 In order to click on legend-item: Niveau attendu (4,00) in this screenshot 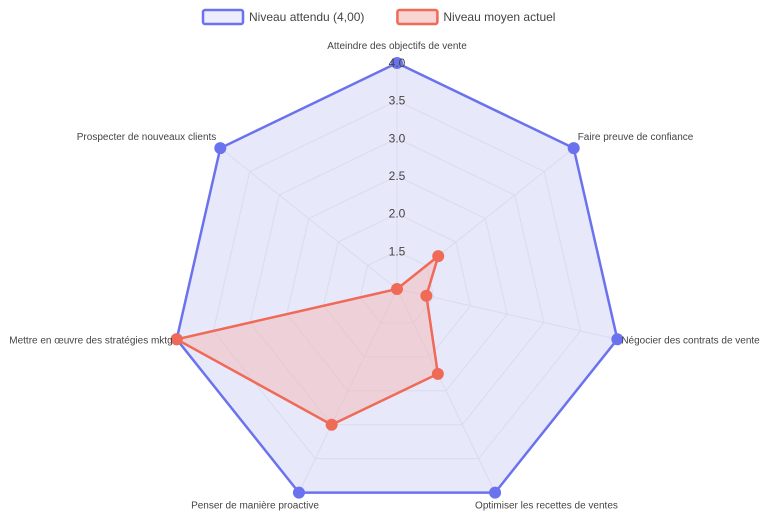, I will do `click(282, 17)`.